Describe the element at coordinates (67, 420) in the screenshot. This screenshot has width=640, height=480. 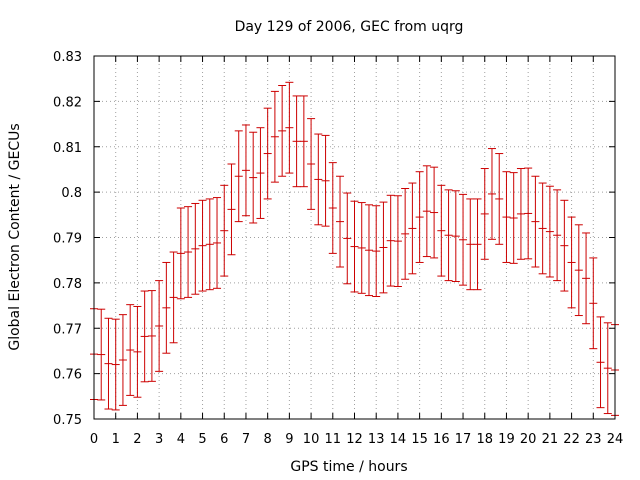
I see `y-tick-label: 0.75` at that location.